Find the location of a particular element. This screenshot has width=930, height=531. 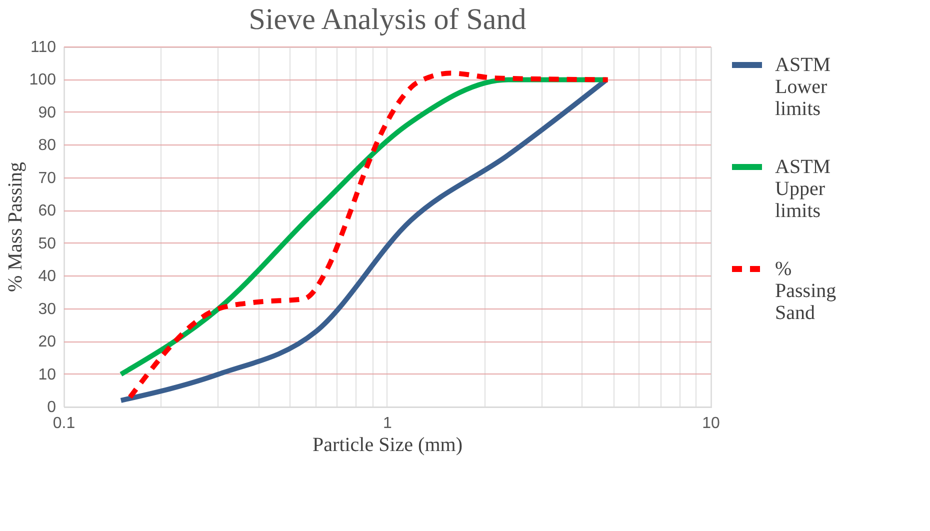

y-tick-label: 80 is located at coordinates (47, 145).